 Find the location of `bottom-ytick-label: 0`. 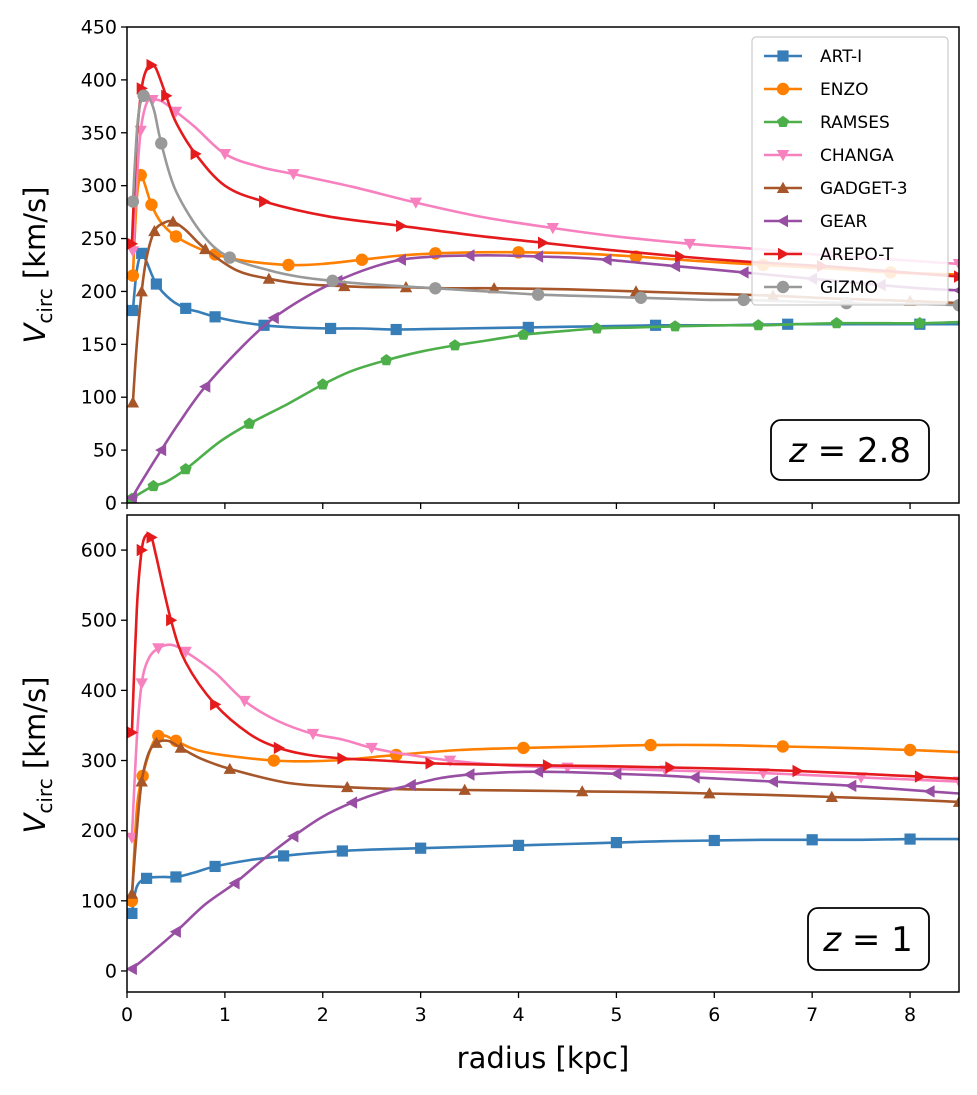

bottom-ytick-label: 0 is located at coordinates (111, 971).